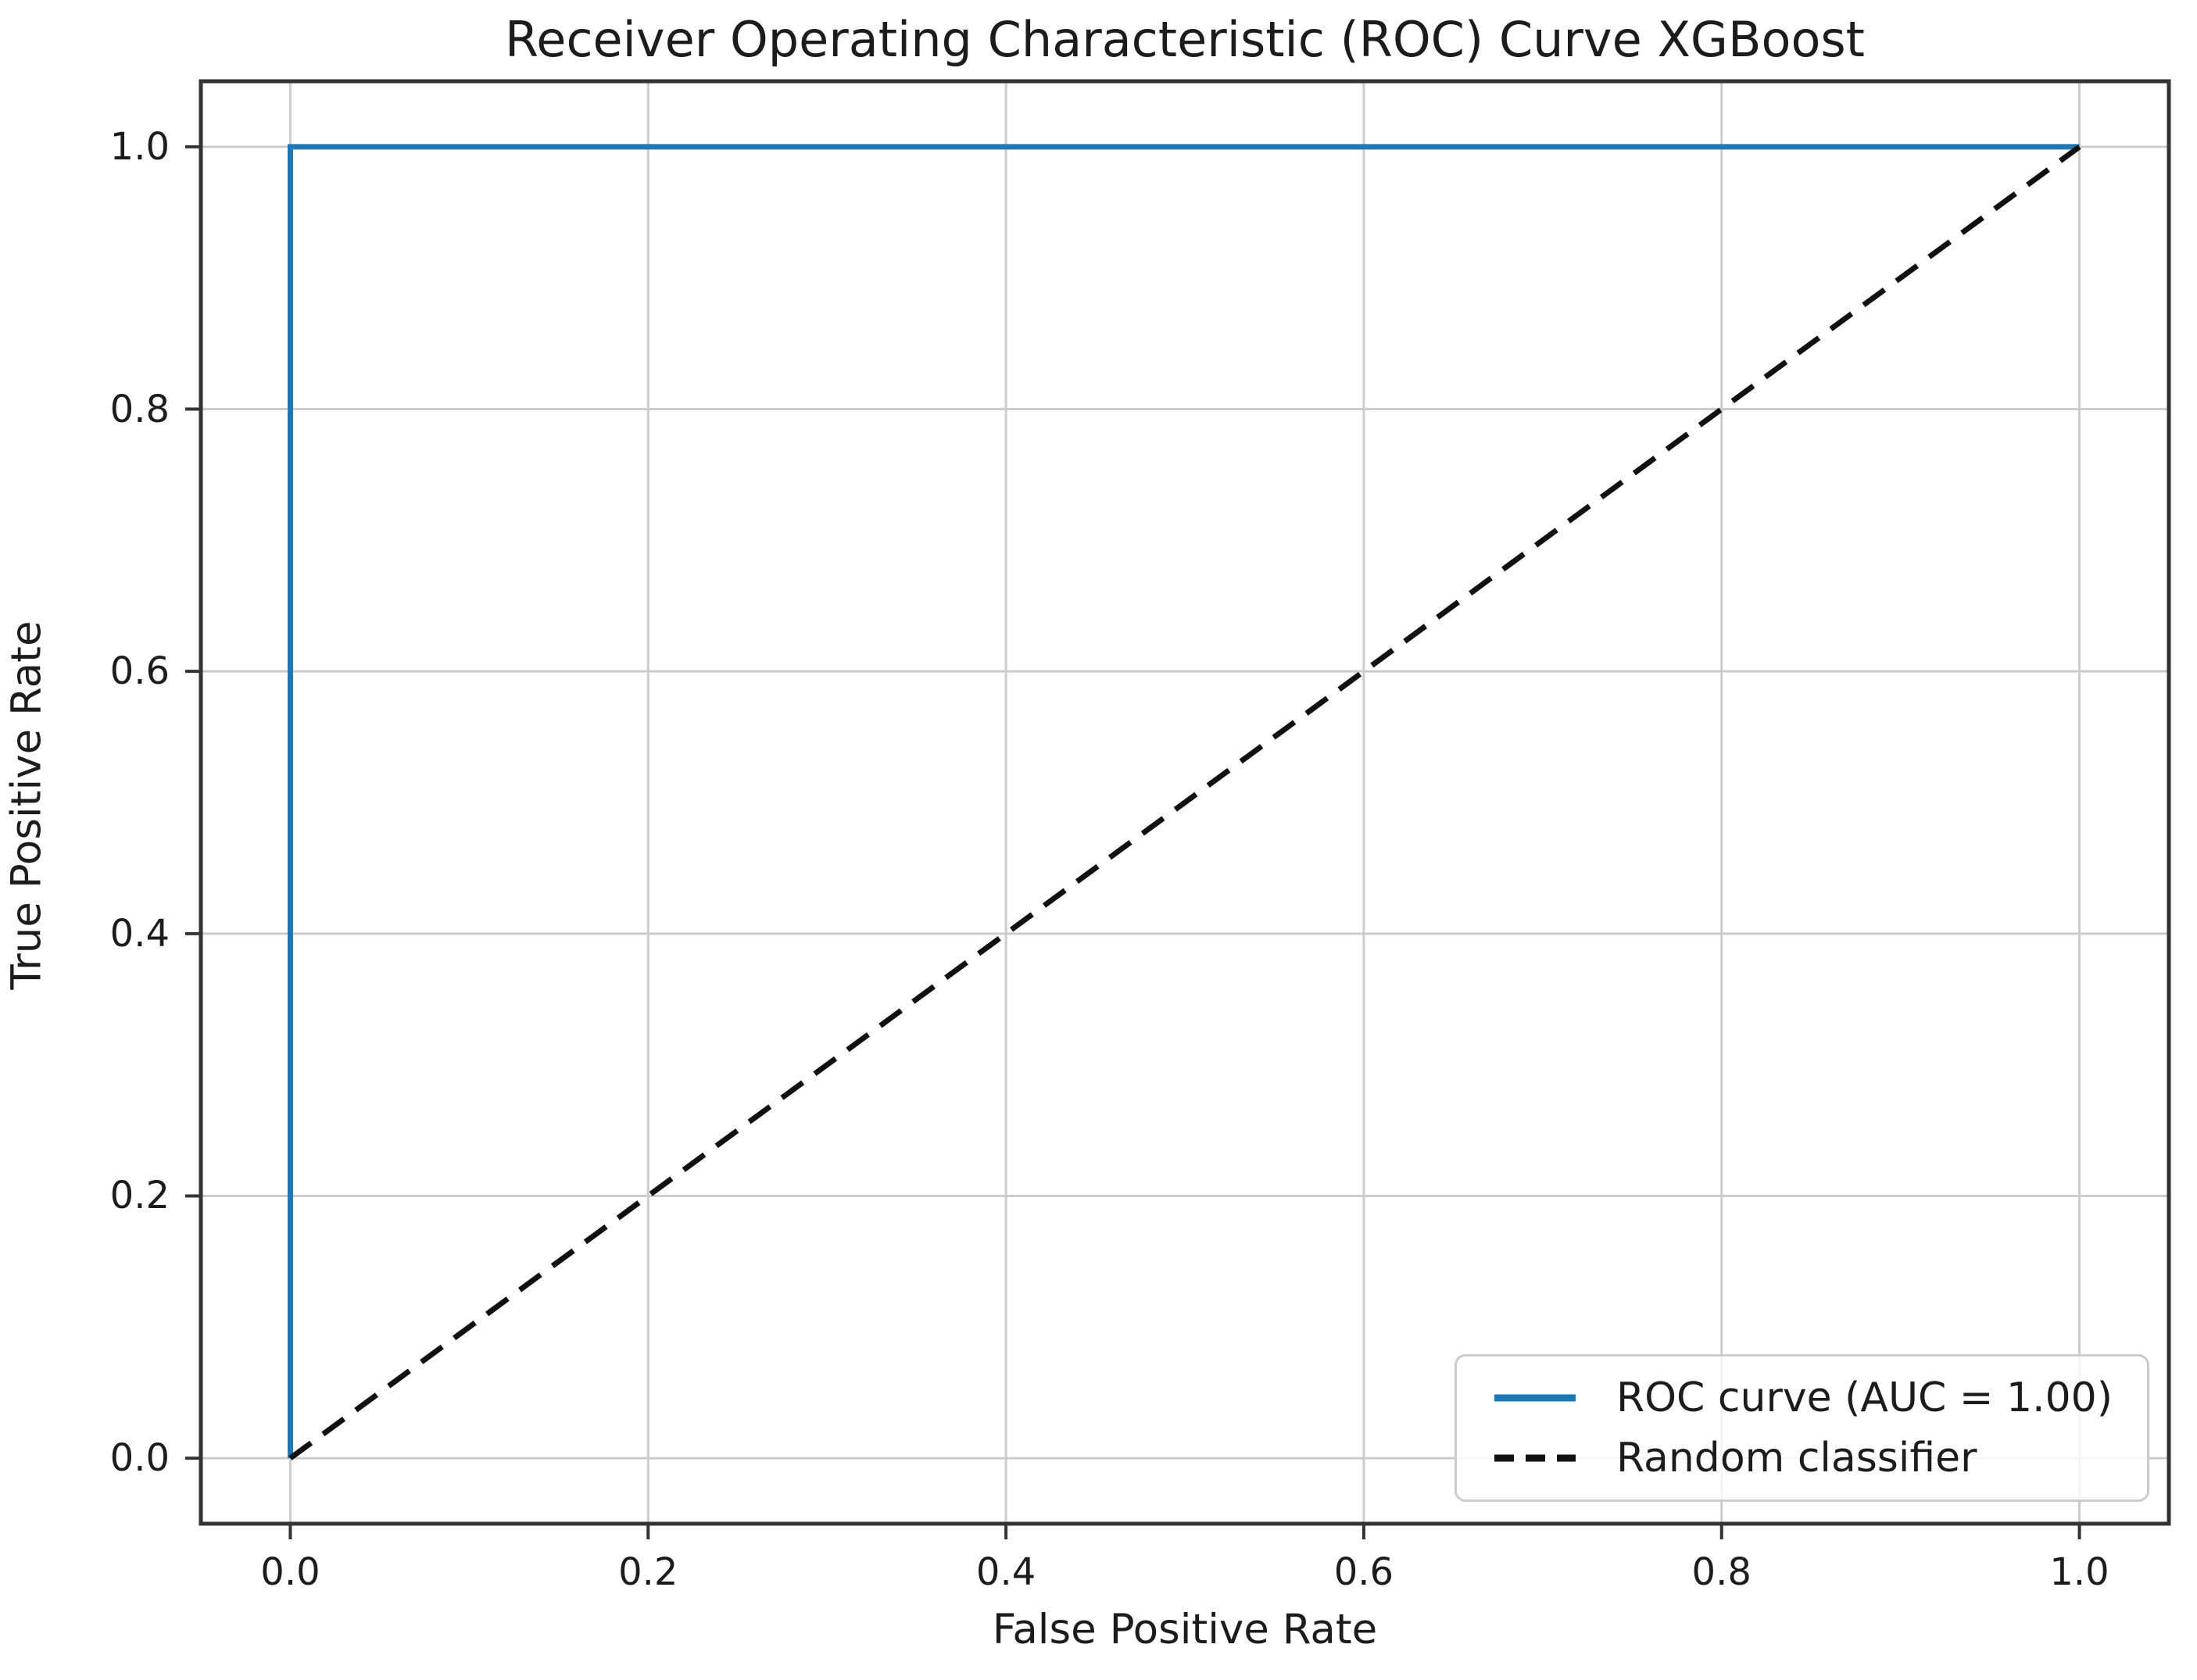  What do you see at coordinates (2079, 1572) in the screenshot?
I see `x-tick-label: 1.0` at bounding box center [2079, 1572].